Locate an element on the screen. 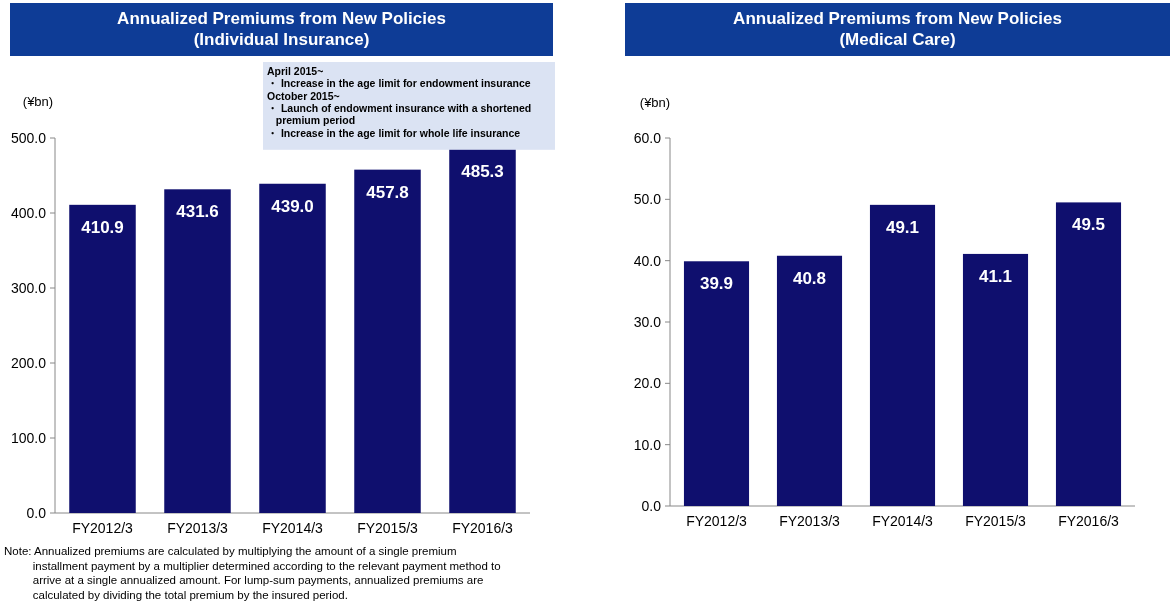  data-label: 39.9 is located at coordinates (716, 284).